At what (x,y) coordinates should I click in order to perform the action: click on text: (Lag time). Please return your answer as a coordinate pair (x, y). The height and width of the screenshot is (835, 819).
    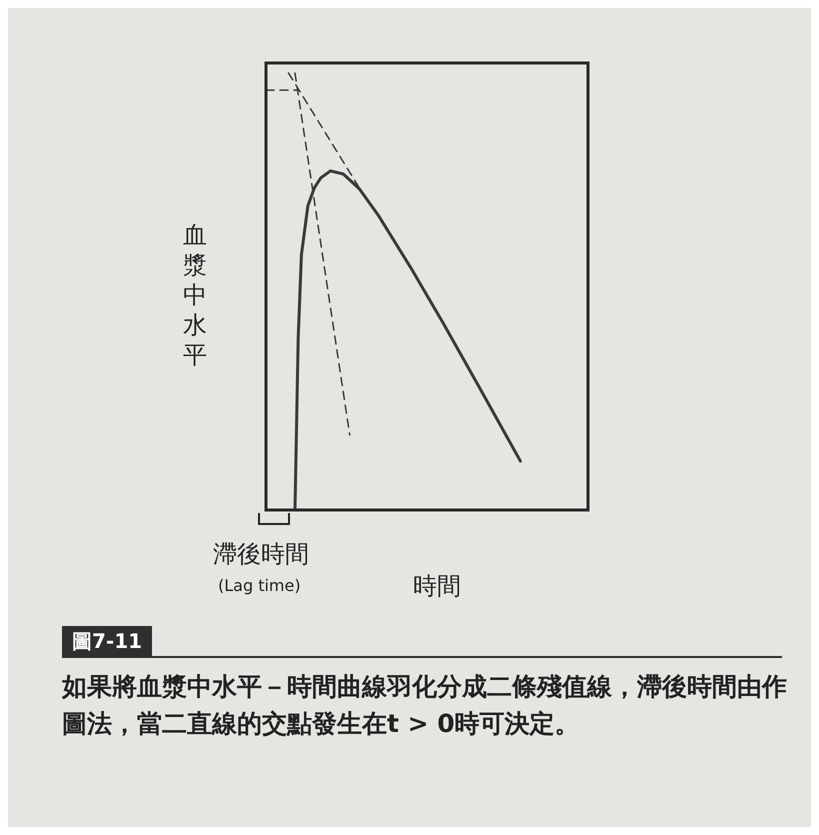
    Looking at the image, I should click on (259, 585).